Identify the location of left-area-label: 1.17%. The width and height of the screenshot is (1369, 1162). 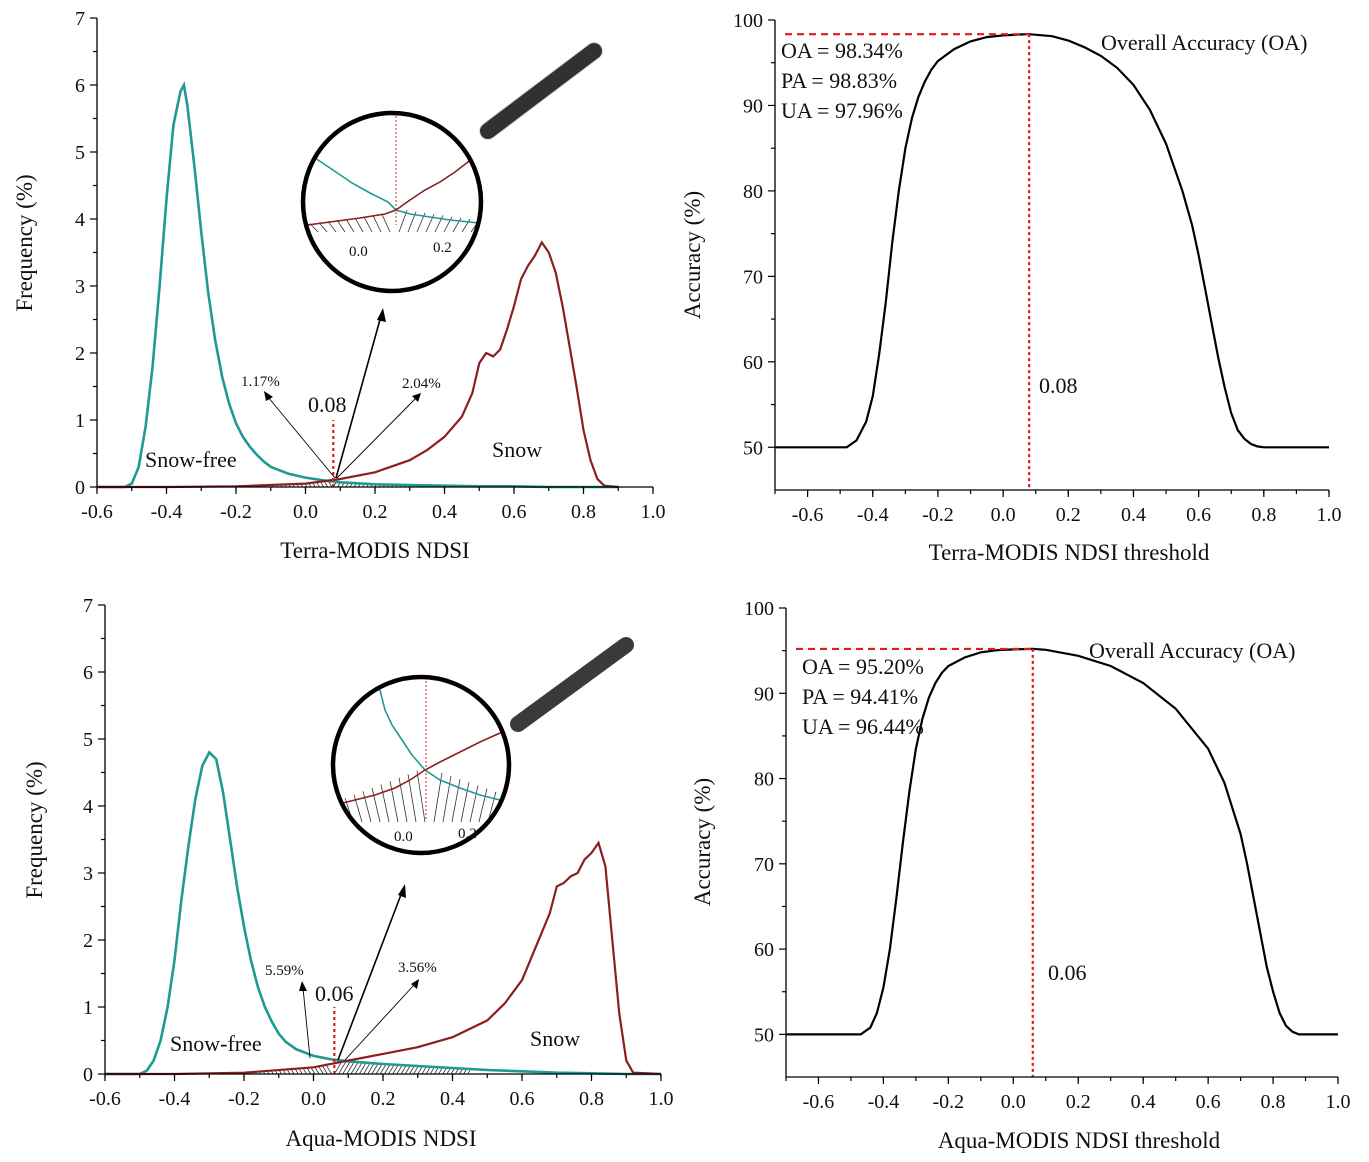
(260, 382).